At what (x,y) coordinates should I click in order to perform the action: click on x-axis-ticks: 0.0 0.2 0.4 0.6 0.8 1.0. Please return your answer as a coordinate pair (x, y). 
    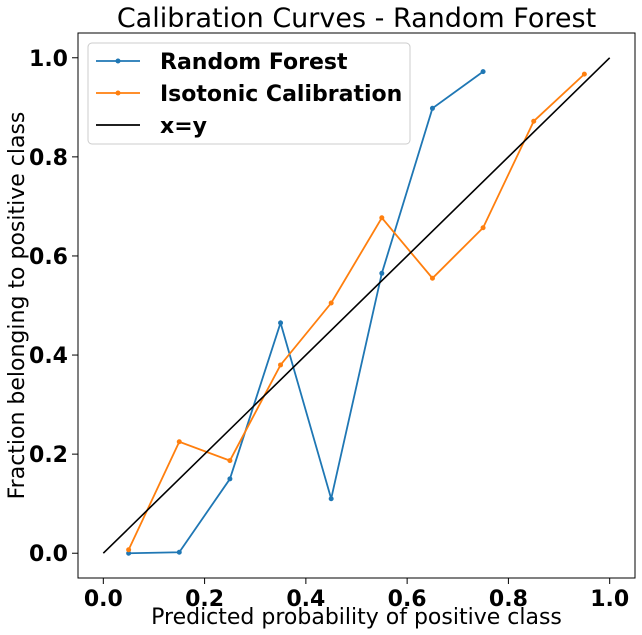
    Looking at the image, I should click on (356, 595).